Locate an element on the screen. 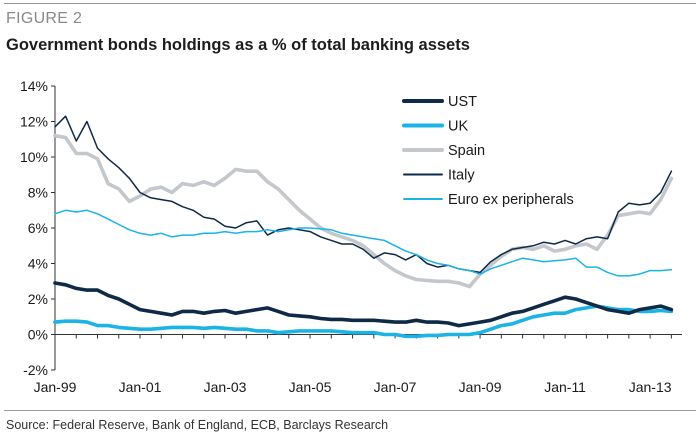 The width and height of the screenshot is (700, 442). y-tick-label: 0% is located at coordinates (38, 335).